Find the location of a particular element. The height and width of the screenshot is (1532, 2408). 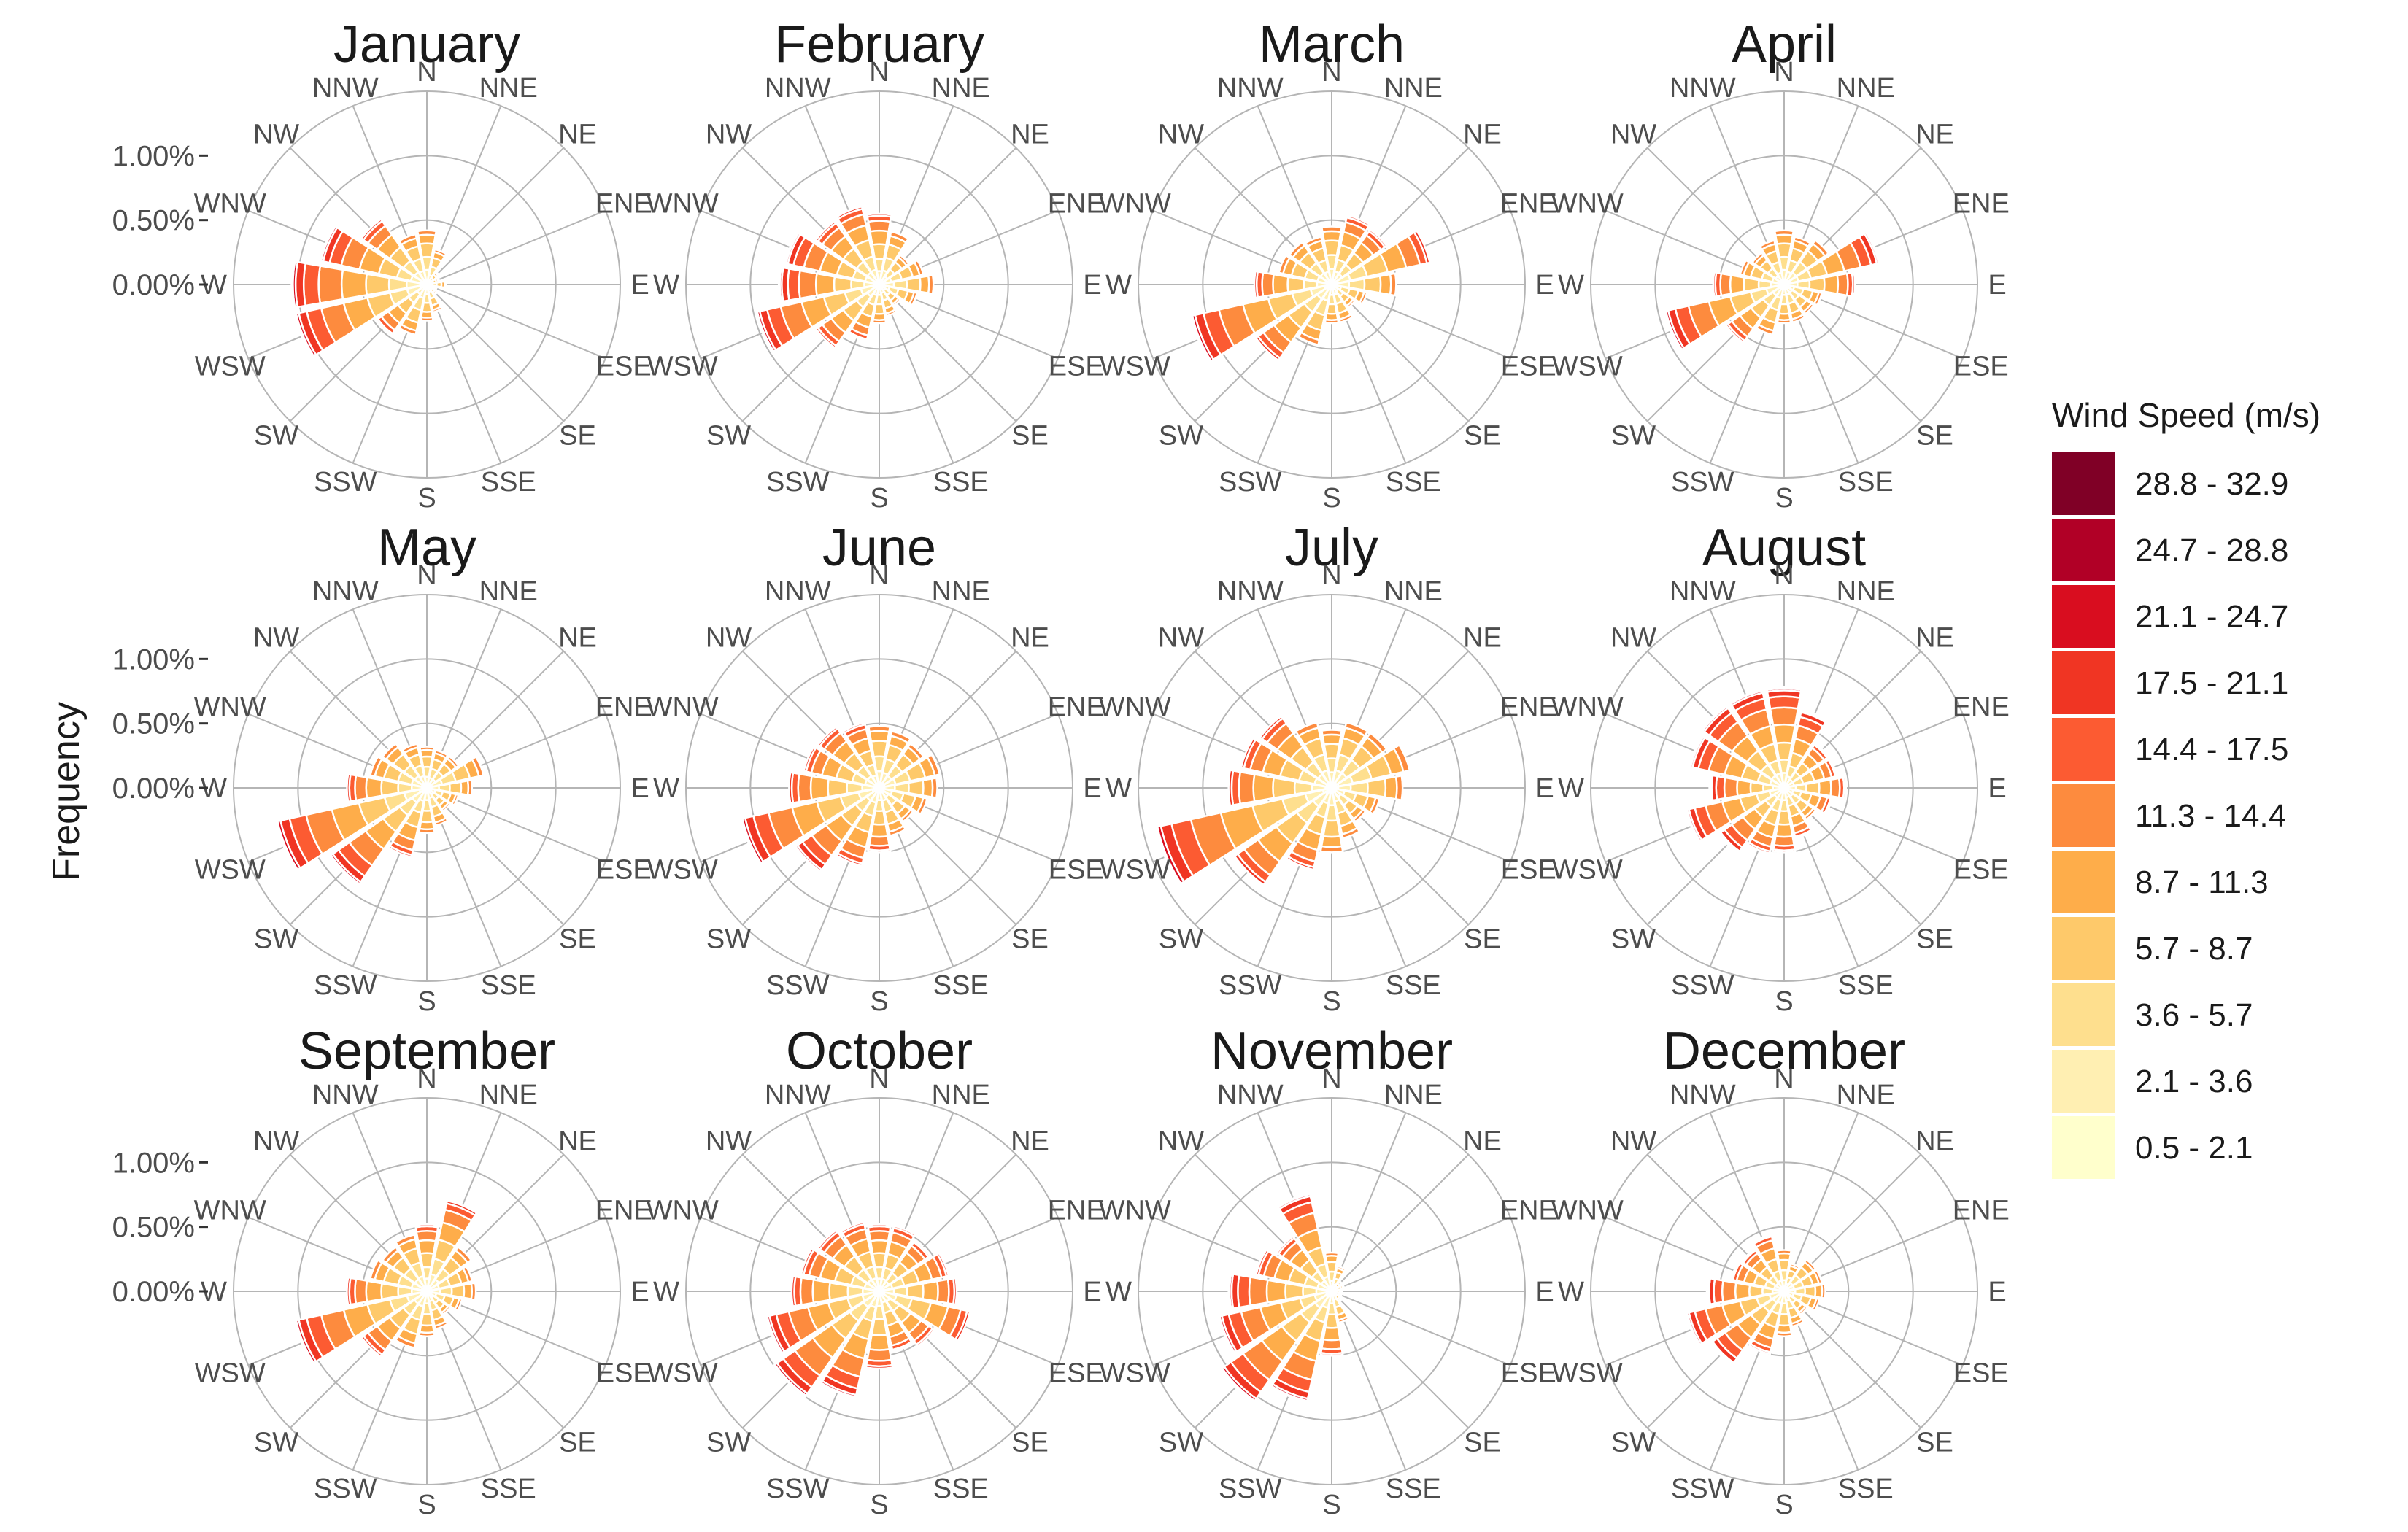

legend-label: 14.4 - 17.5 is located at coordinates (2211, 750).